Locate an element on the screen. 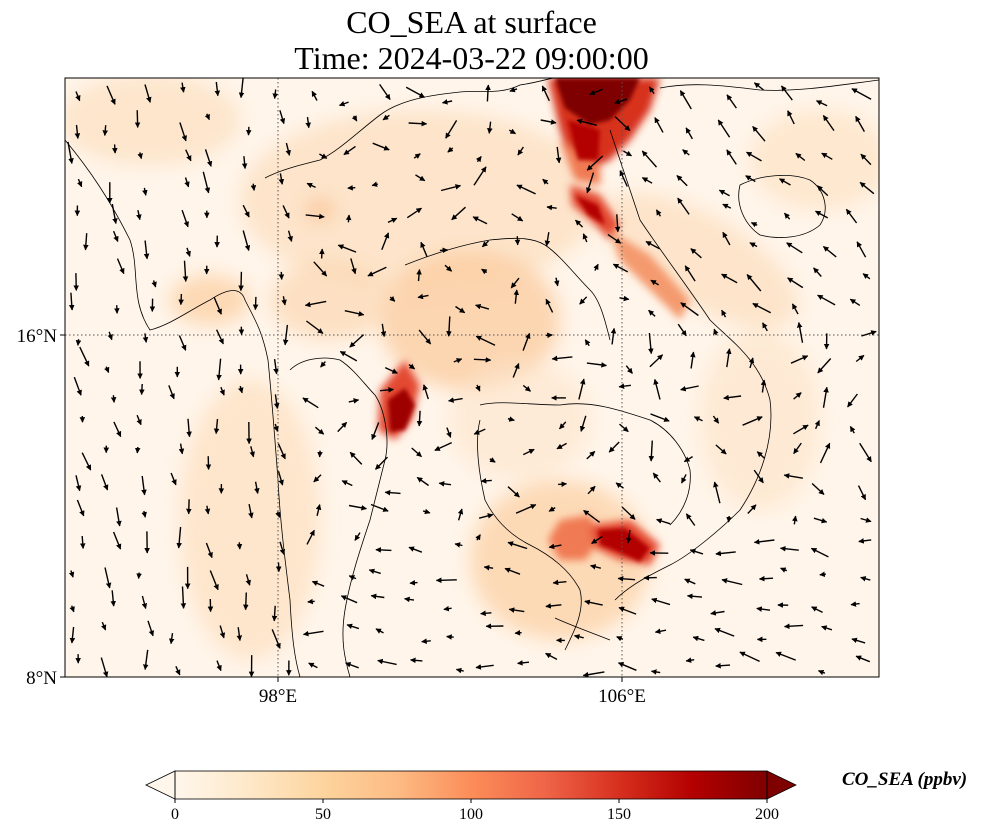 Image resolution: width=990 pixels, height=836 pixels. lon-axis: 98°E 106°E is located at coordinates (452, 692).